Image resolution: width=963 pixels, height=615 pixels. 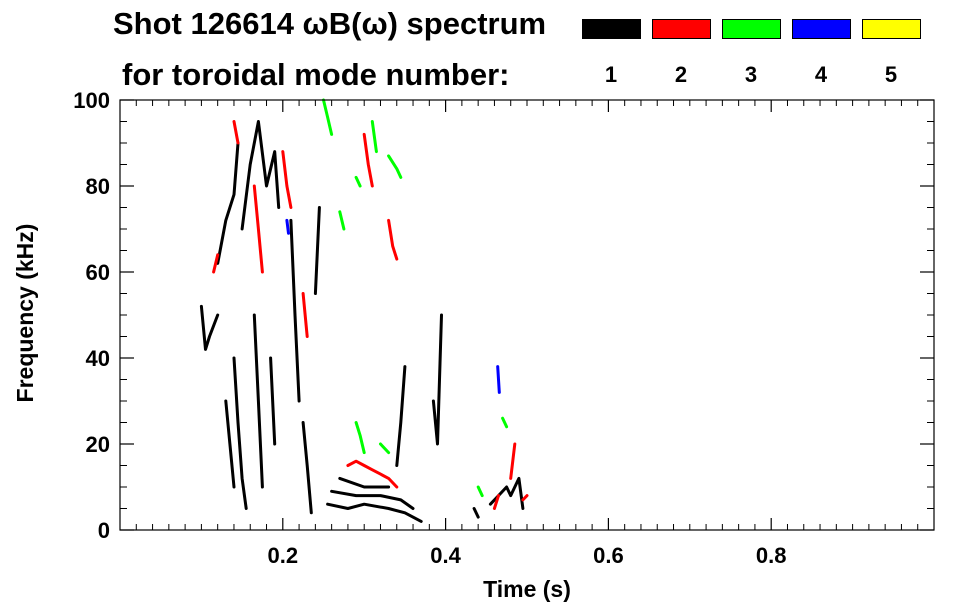 What do you see at coordinates (608, 555) in the screenshot?
I see `x-tick-label: 0.6` at bounding box center [608, 555].